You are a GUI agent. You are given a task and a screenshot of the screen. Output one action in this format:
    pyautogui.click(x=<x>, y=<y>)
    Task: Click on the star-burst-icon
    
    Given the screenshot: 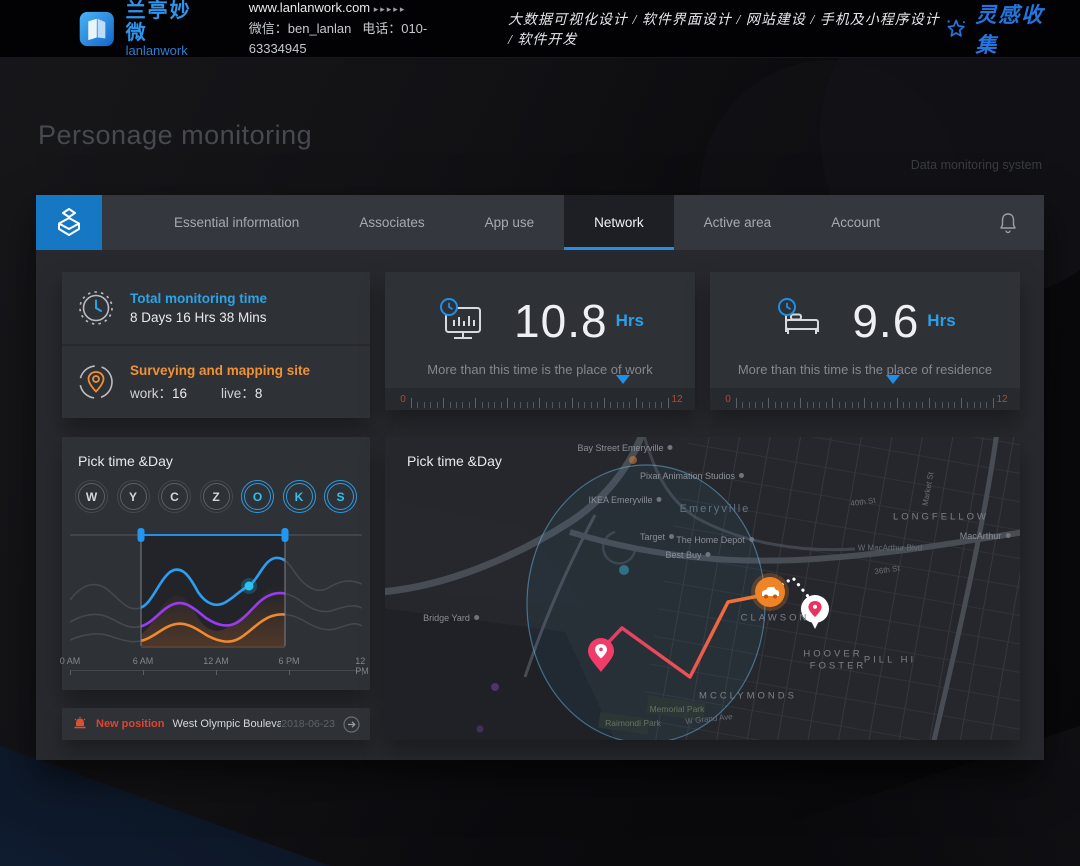 What is the action you would take?
    pyautogui.click(x=956, y=28)
    